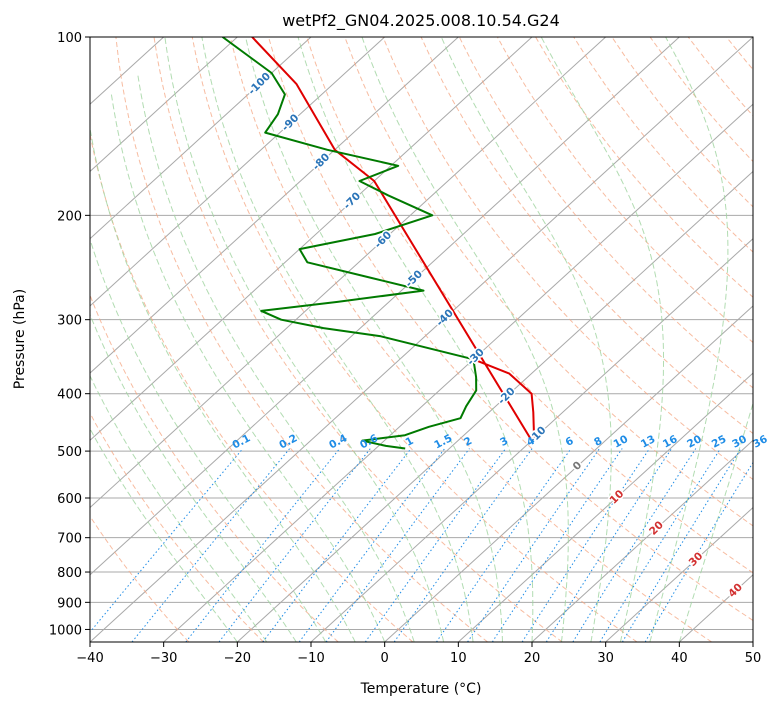 This screenshot has width=775, height=708. What do you see at coordinates (65, 630) in the screenshot?
I see `y-tick-label: 1000` at bounding box center [65, 630].